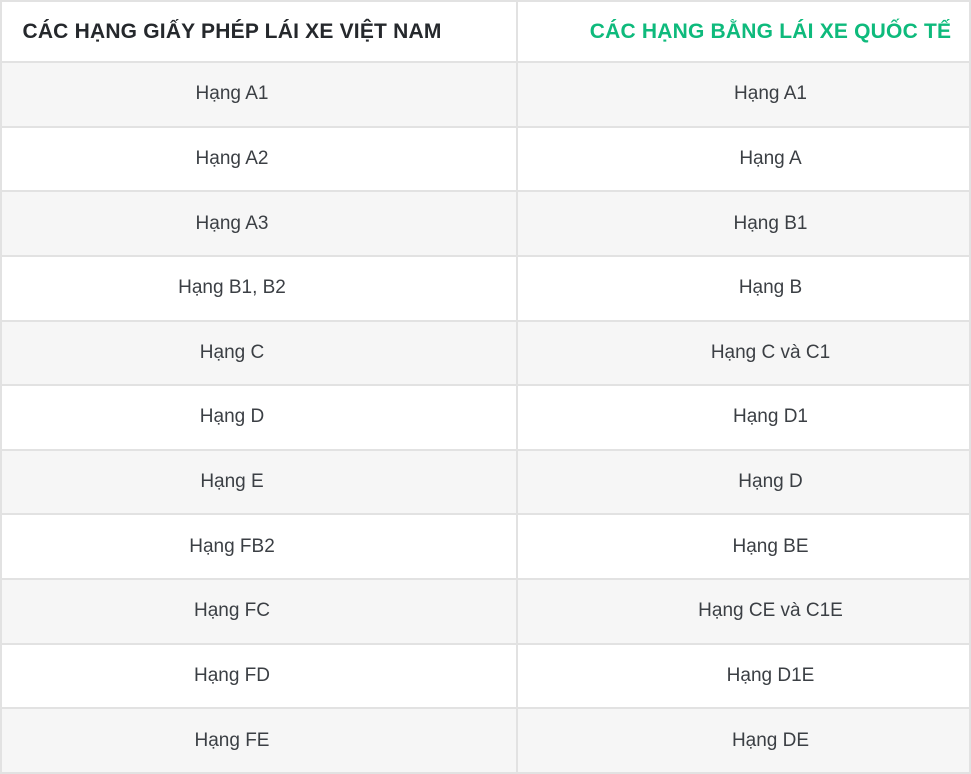 Image resolution: width=971 pixels, height=774 pixels. I want to click on intl-license-cell: Hạng DE, so click(743, 740).